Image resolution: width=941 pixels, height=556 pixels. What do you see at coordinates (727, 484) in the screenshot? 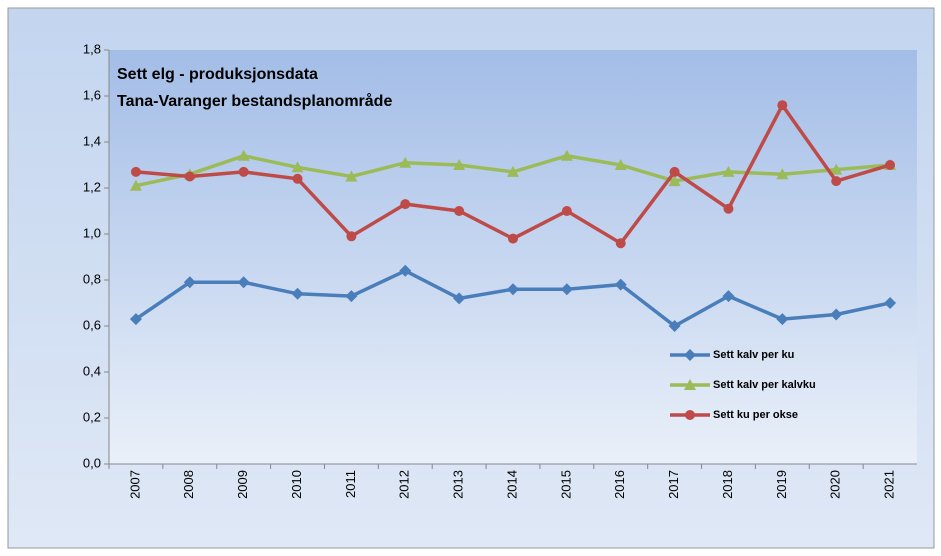
I see `x-tick-label: 2018` at bounding box center [727, 484].